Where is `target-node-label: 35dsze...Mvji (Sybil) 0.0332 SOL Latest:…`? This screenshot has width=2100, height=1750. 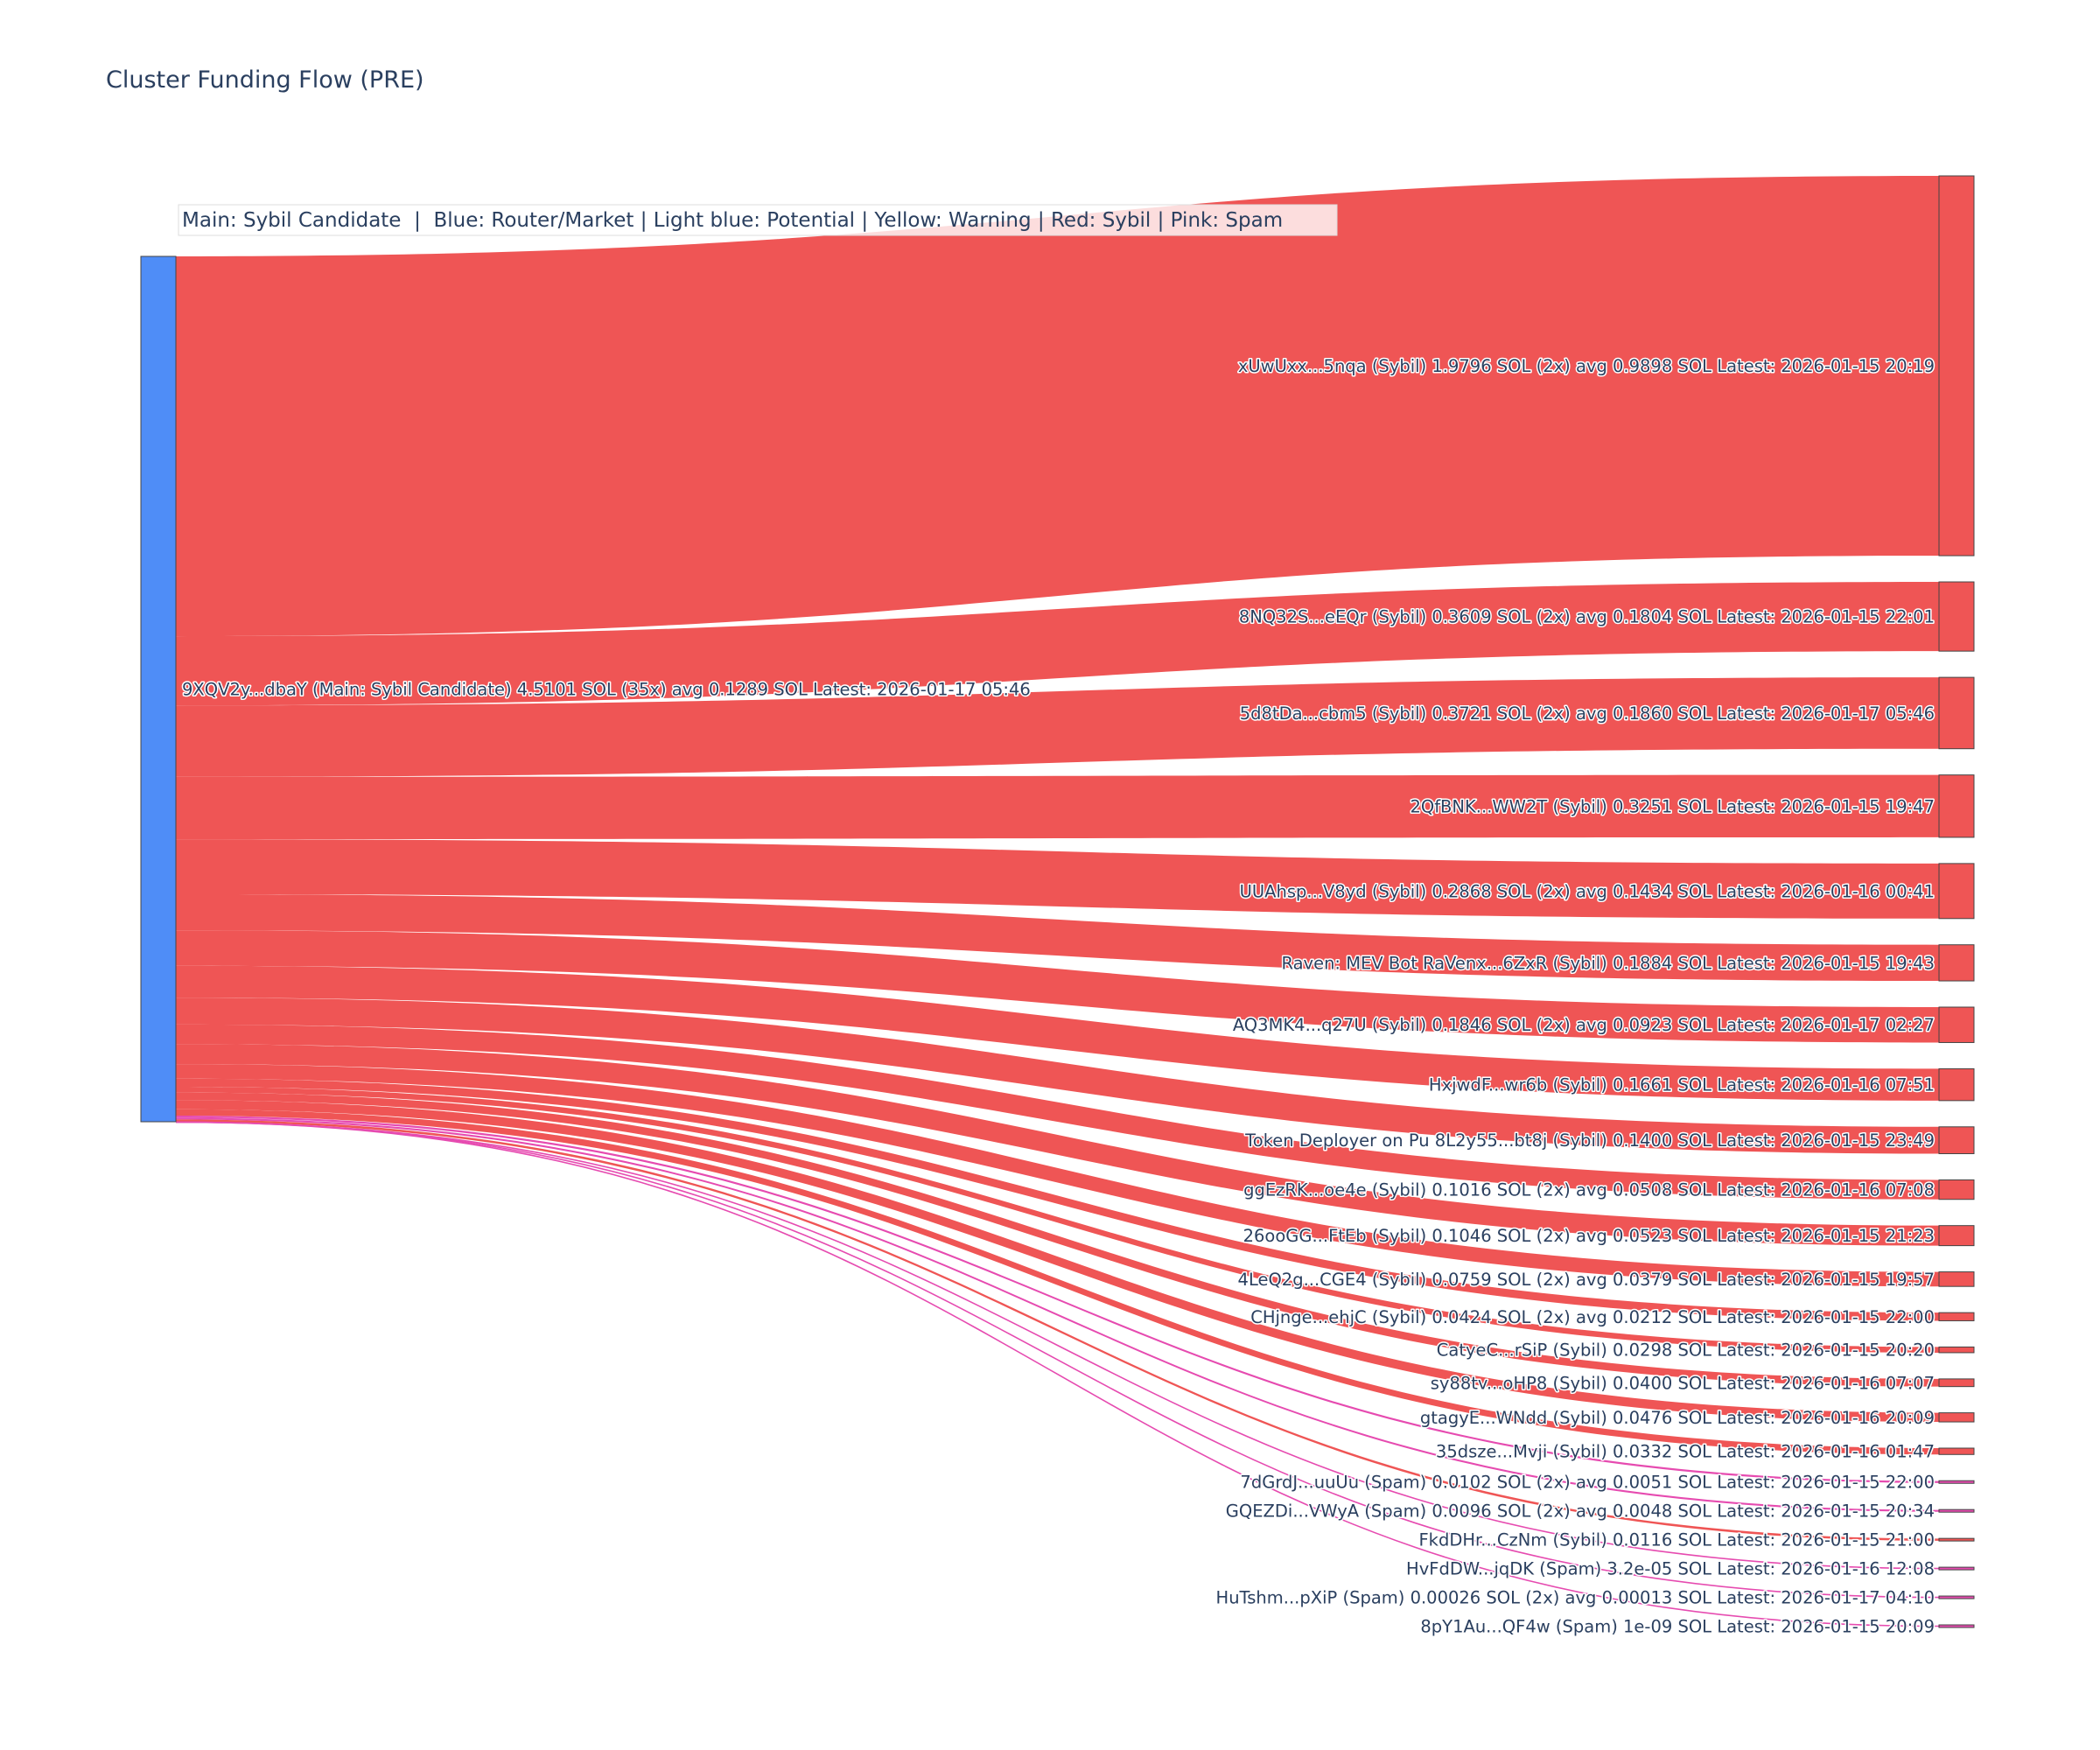
target-node-label: 35dsze...Mvji (Sybil) 0.0332 SOL Latest:… is located at coordinates (1685, 1452).